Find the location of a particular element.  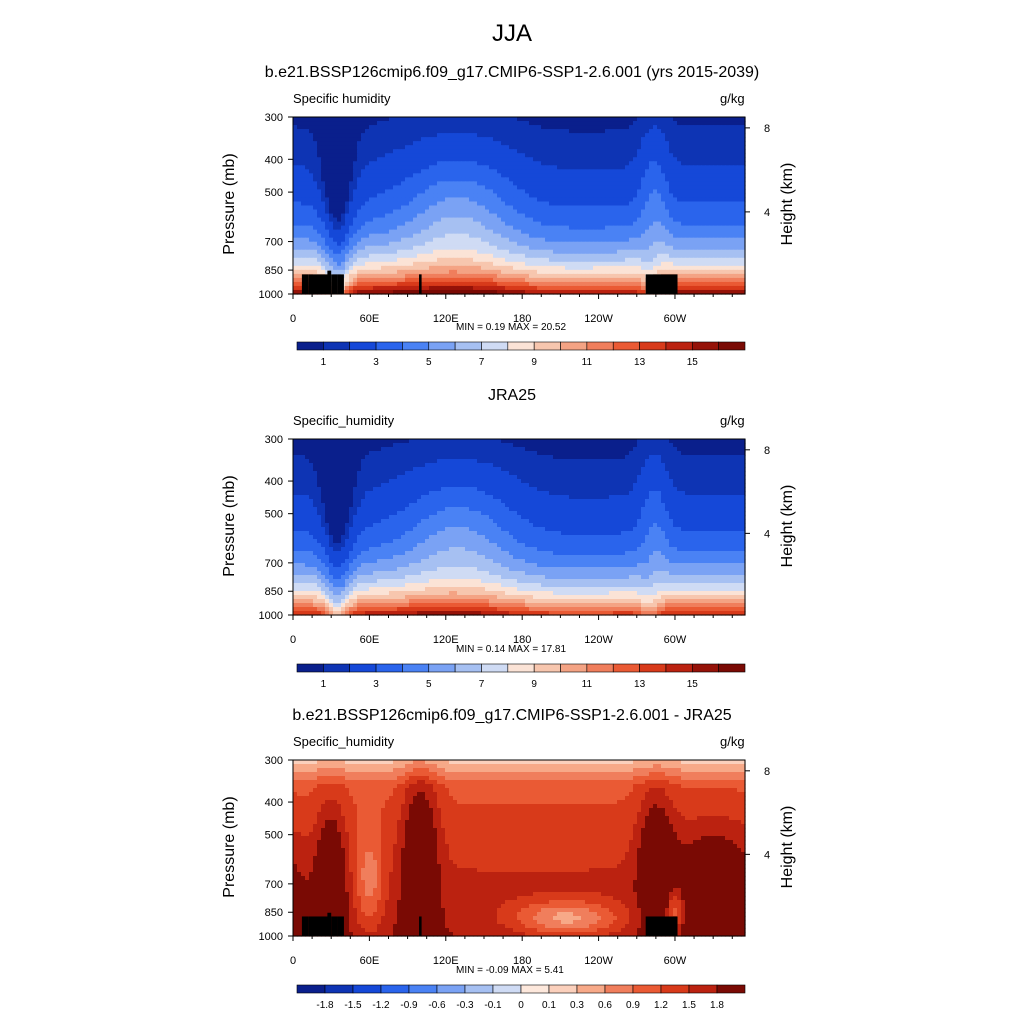

colorbar-label: -0.9 is located at coordinates (409, 1005).